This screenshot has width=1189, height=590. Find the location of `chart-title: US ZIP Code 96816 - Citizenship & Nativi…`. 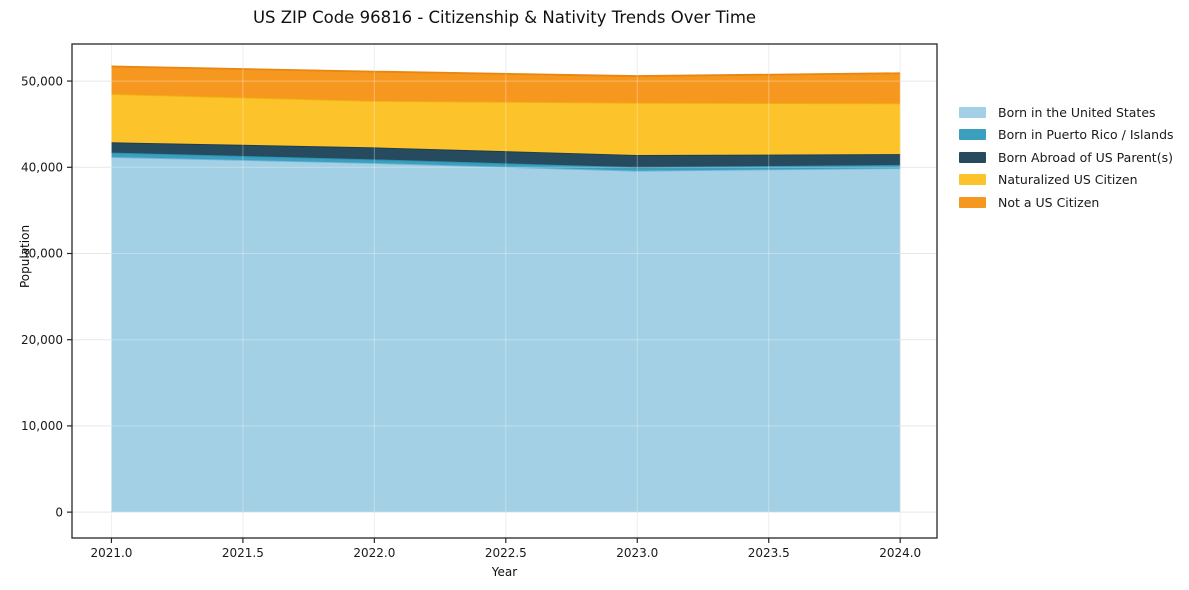

chart-title: US ZIP Code 96816 - Citizenship & Nativi… is located at coordinates (504, 17).